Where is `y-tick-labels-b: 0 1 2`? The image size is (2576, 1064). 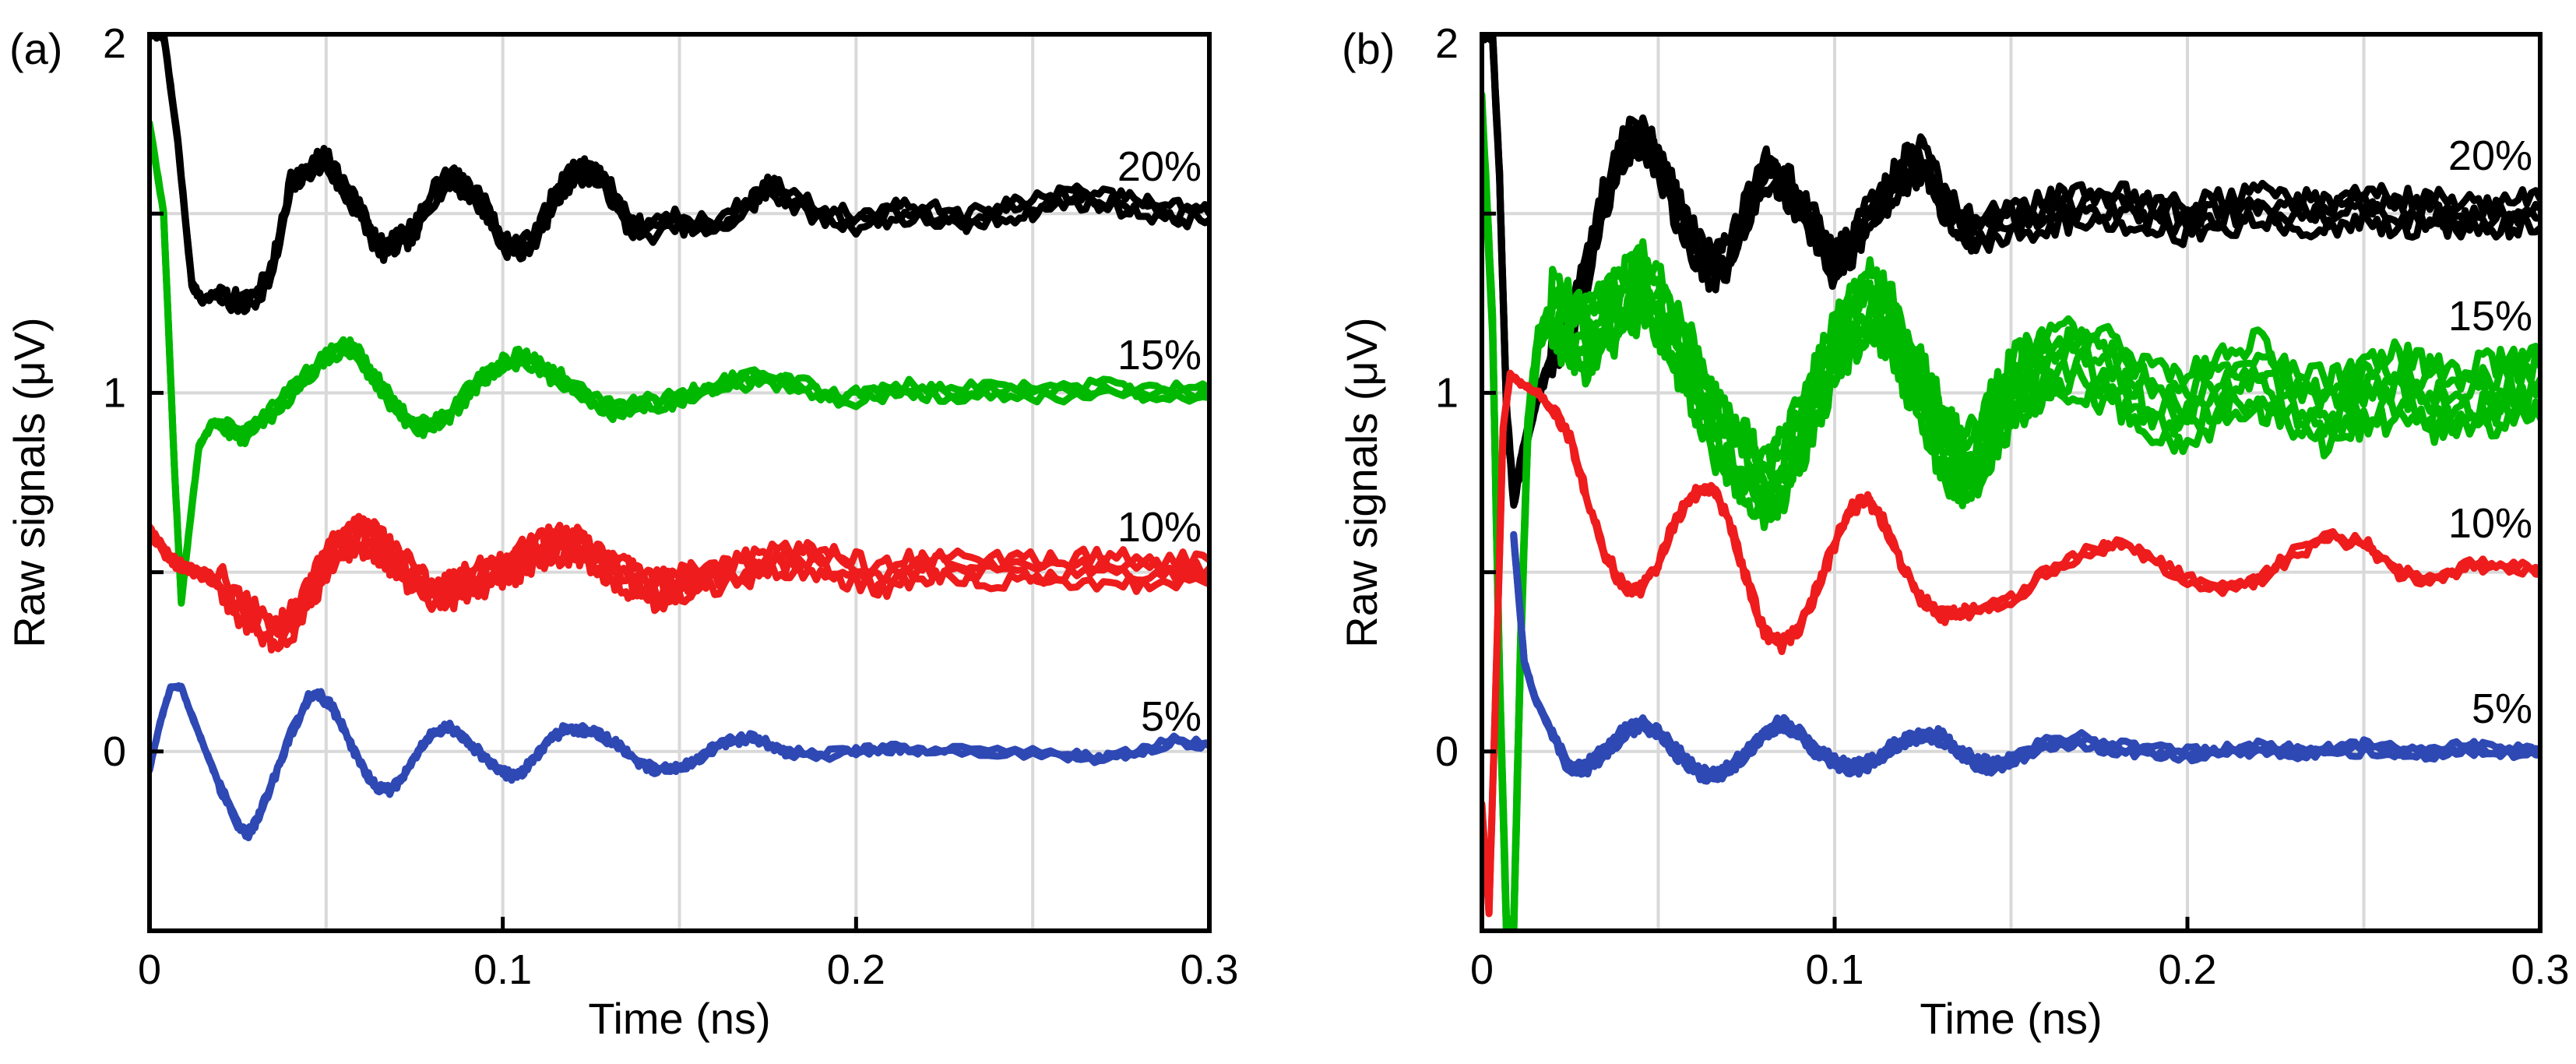
y-tick-labels-b: 0 1 2 is located at coordinates (1447, 397).